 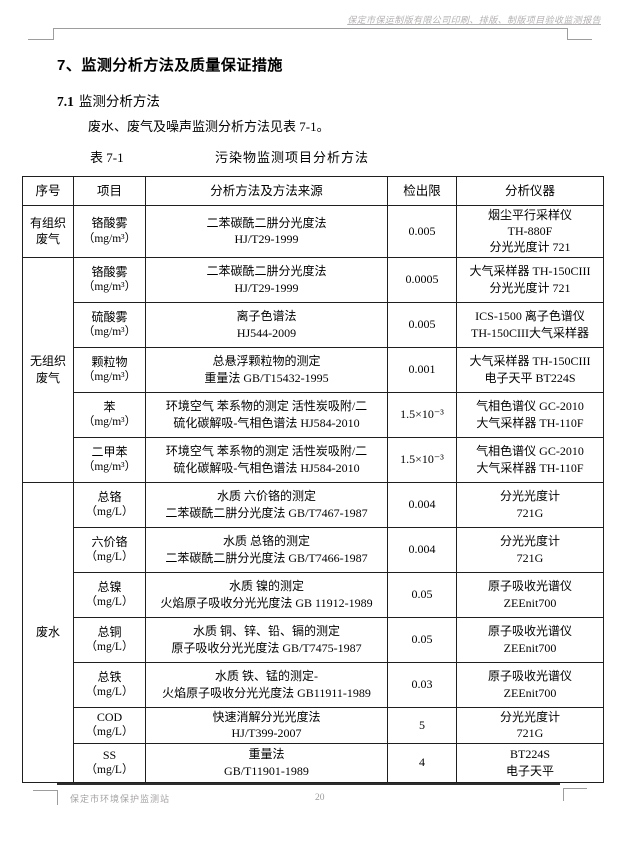 What do you see at coordinates (107, 157) in the screenshot?
I see `table-caption-label: 表 7-1` at bounding box center [107, 157].